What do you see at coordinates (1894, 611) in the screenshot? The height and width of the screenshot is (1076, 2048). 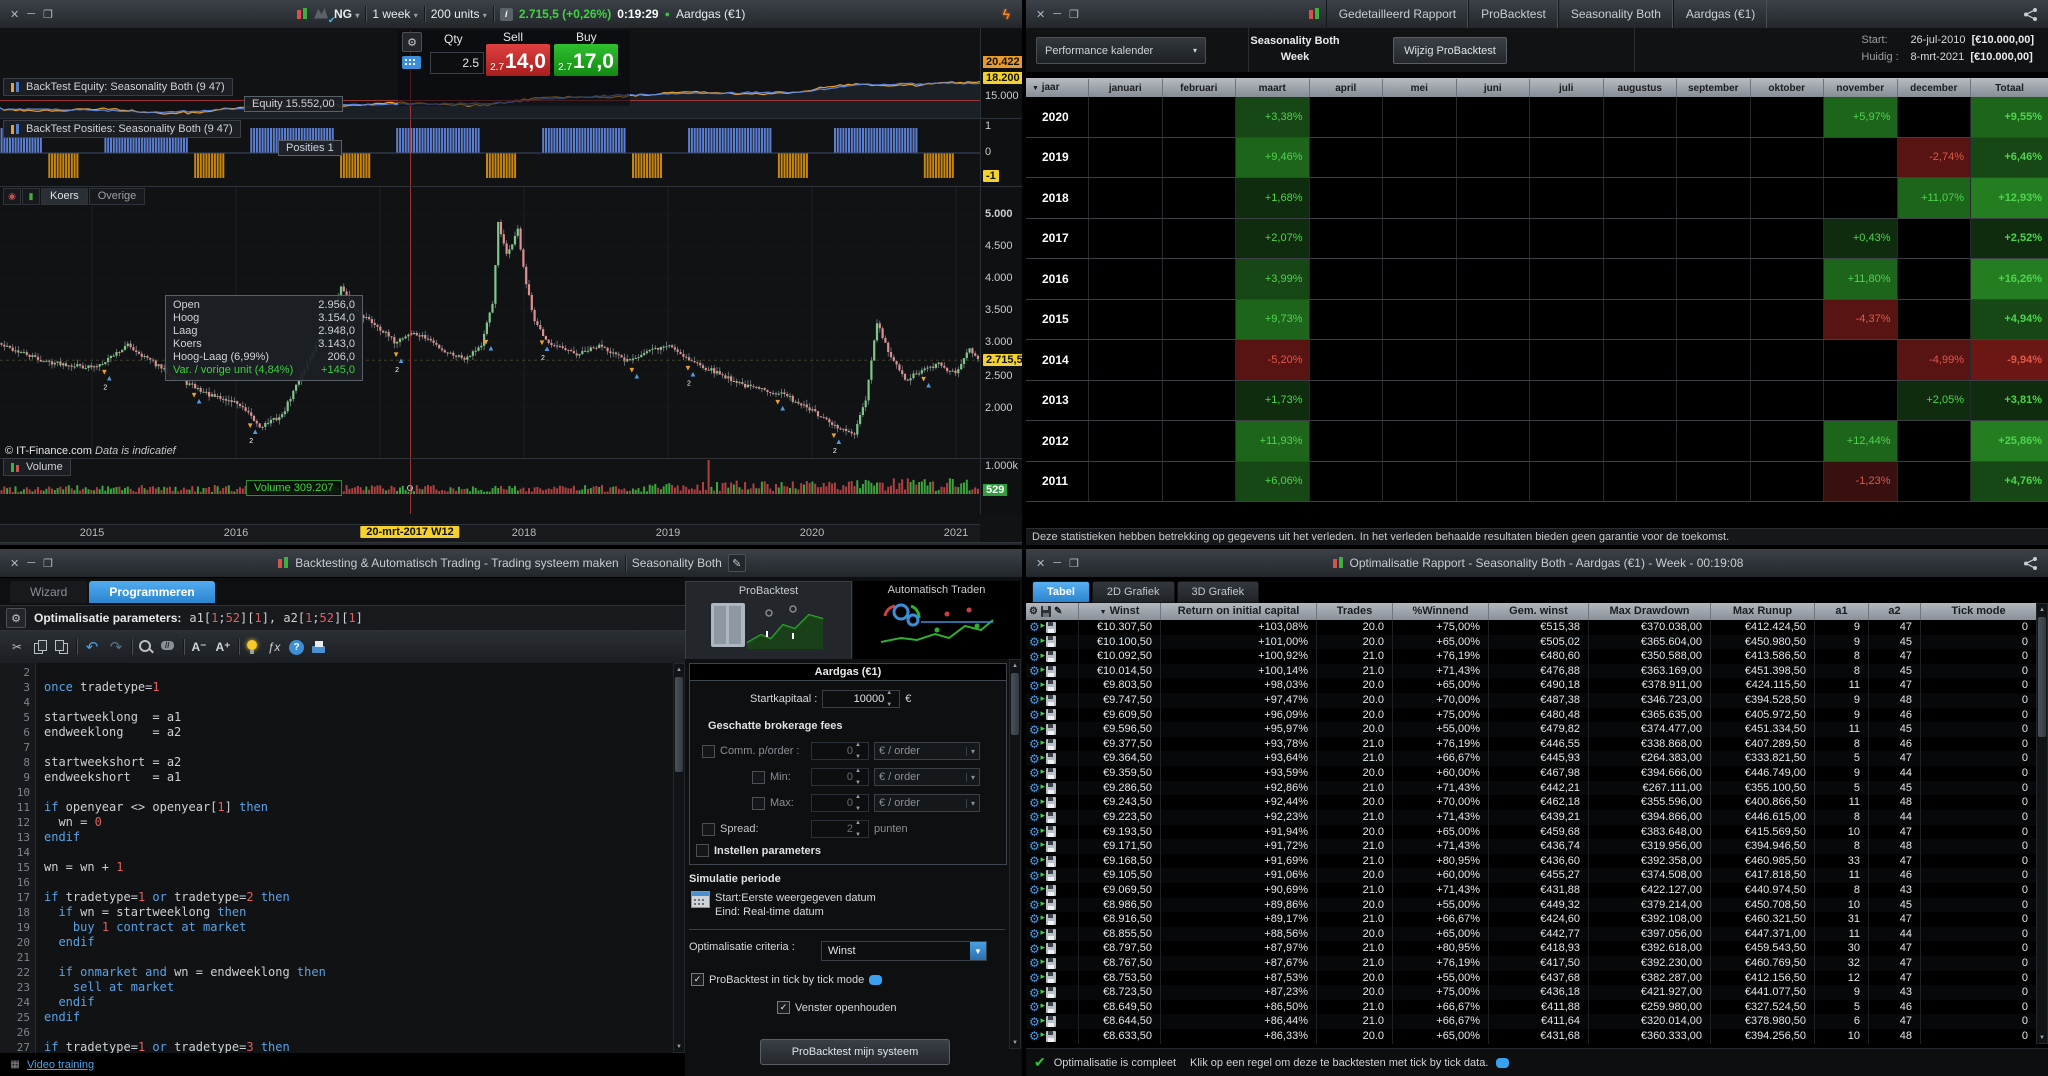 I see `column-header: a2` at bounding box center [1894, 611].